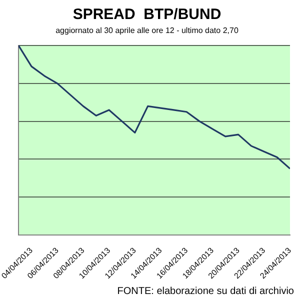 The image size is (300, 300). What do you see at coordinates (147, 31) in the screenshot?
I see `chart-subtitle: aggiornato al 30 aprile alle ore 12 - ultimo dato 2,70` at bounding box center [147, 31].